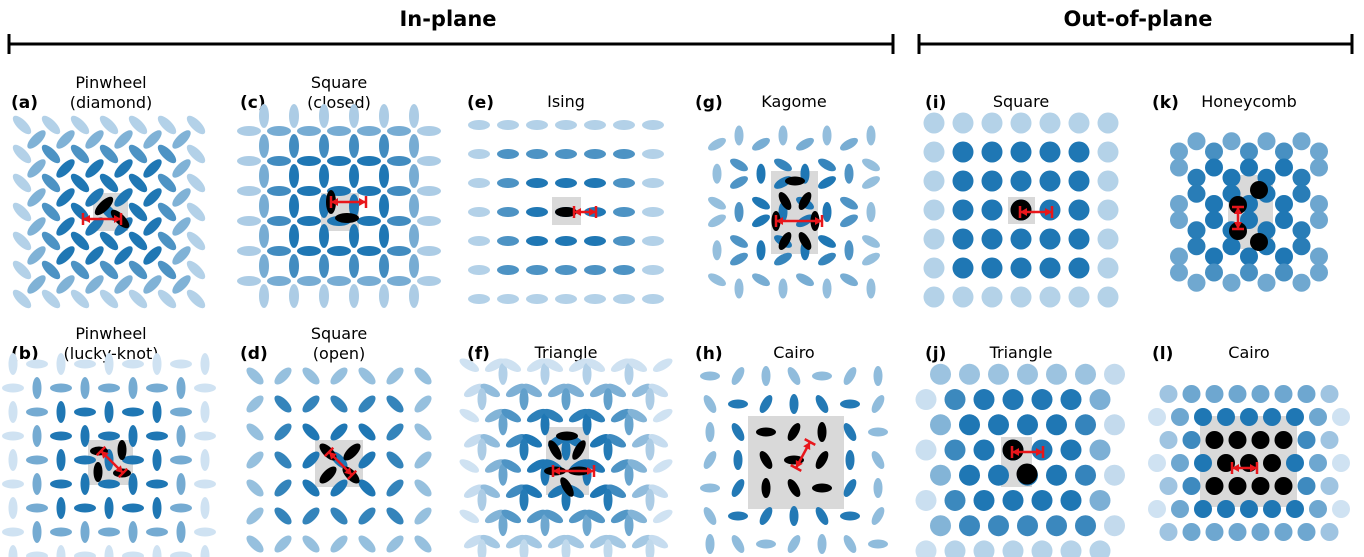  Describe the element at coordinates (566, 457) in the screenshot. I see `lattice-panel-f` at that location.